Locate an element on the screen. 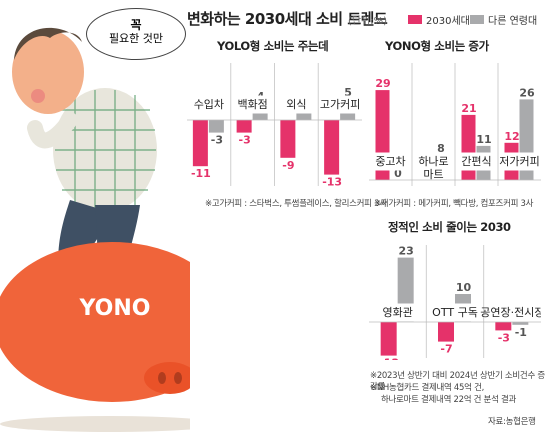 The width and height of the screenshot is (547, 436). static-category-0: 영화관 is located at coordinates (397, 312).